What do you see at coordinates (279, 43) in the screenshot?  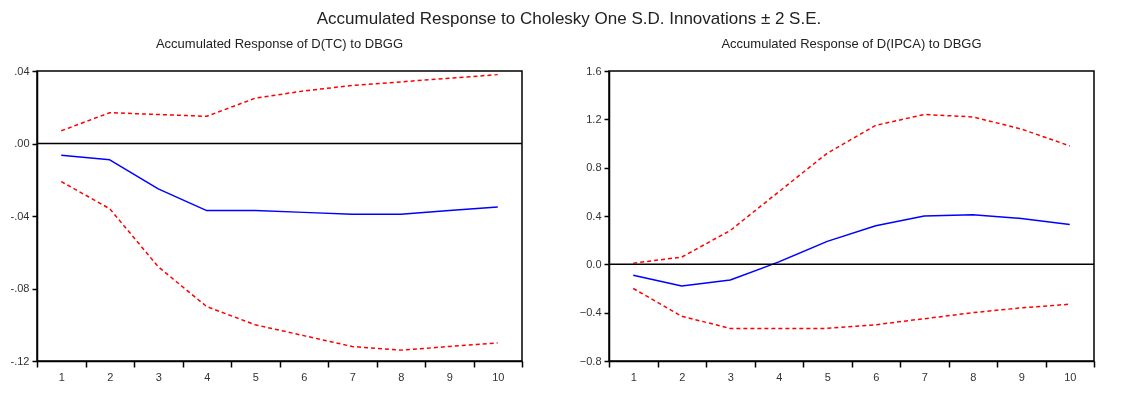 I see `chart-title: Accumulated Response of D(TC) to DBGG` at bounding box center [279, 43].